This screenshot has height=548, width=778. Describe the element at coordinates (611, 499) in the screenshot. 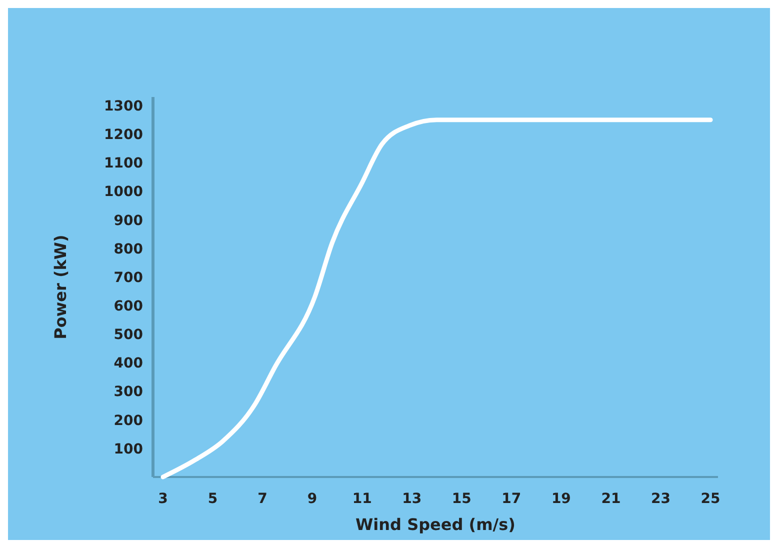

I see `x-tick-label: 21` at that location.